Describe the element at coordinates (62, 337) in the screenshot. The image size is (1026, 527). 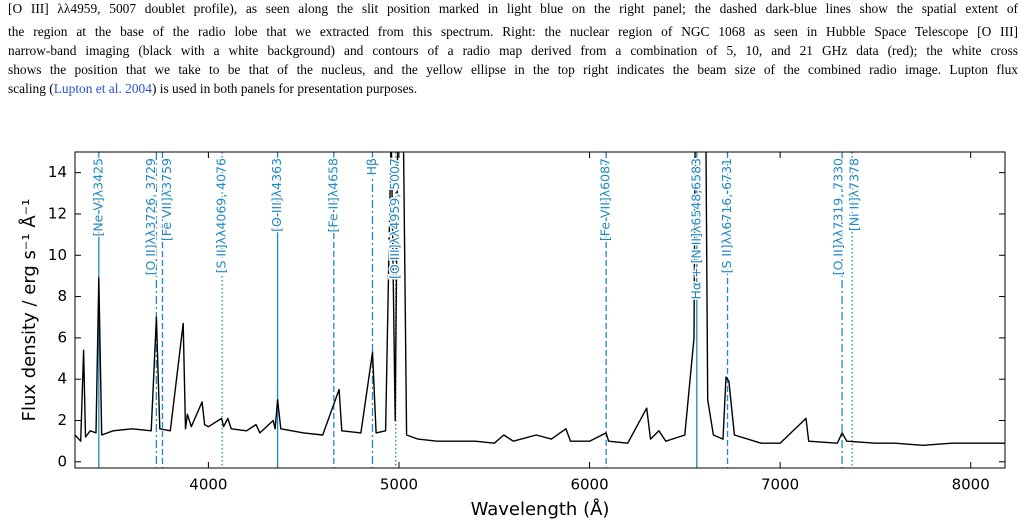
I see `y-tick-label: 6` at that location.